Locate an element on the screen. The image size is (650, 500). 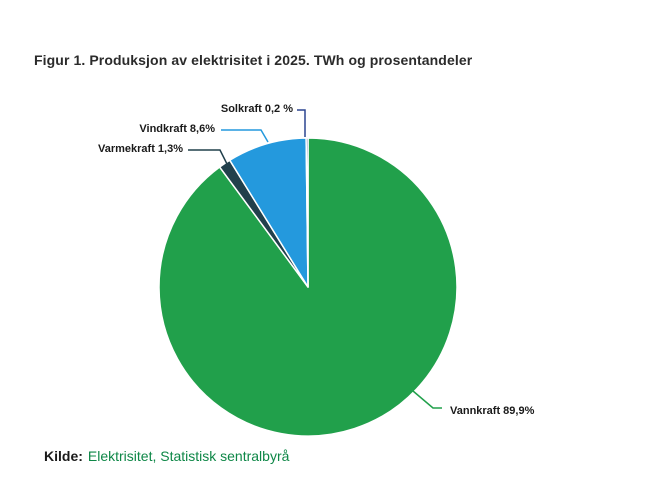
slice-label-solkraft: Solkraft 0,2 % is located at coordinates (256, 109).